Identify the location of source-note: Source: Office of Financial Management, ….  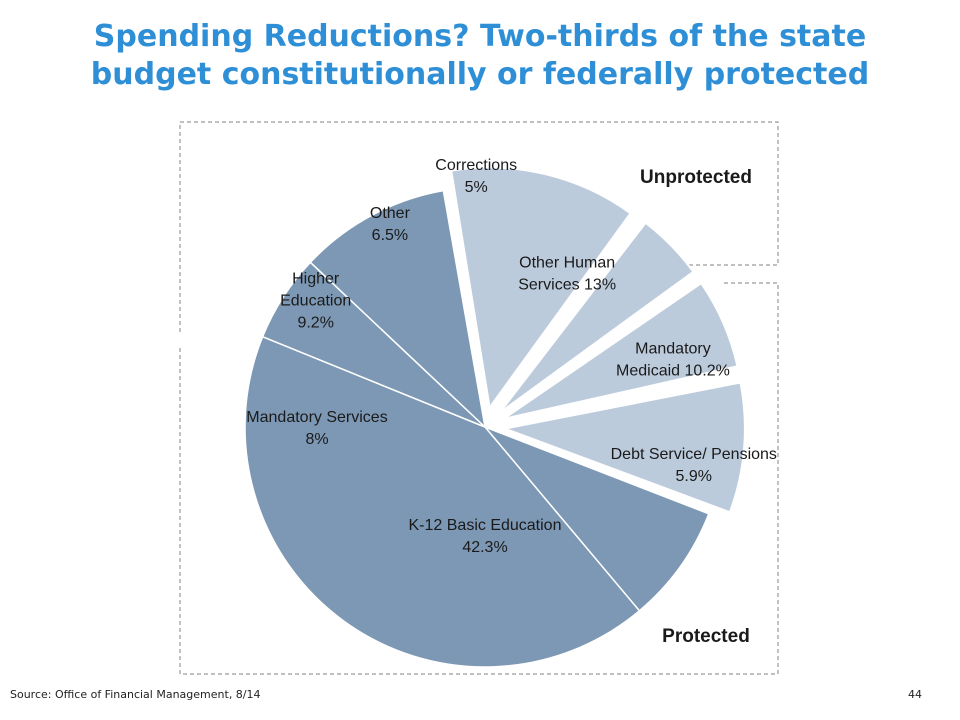
(135, 694).